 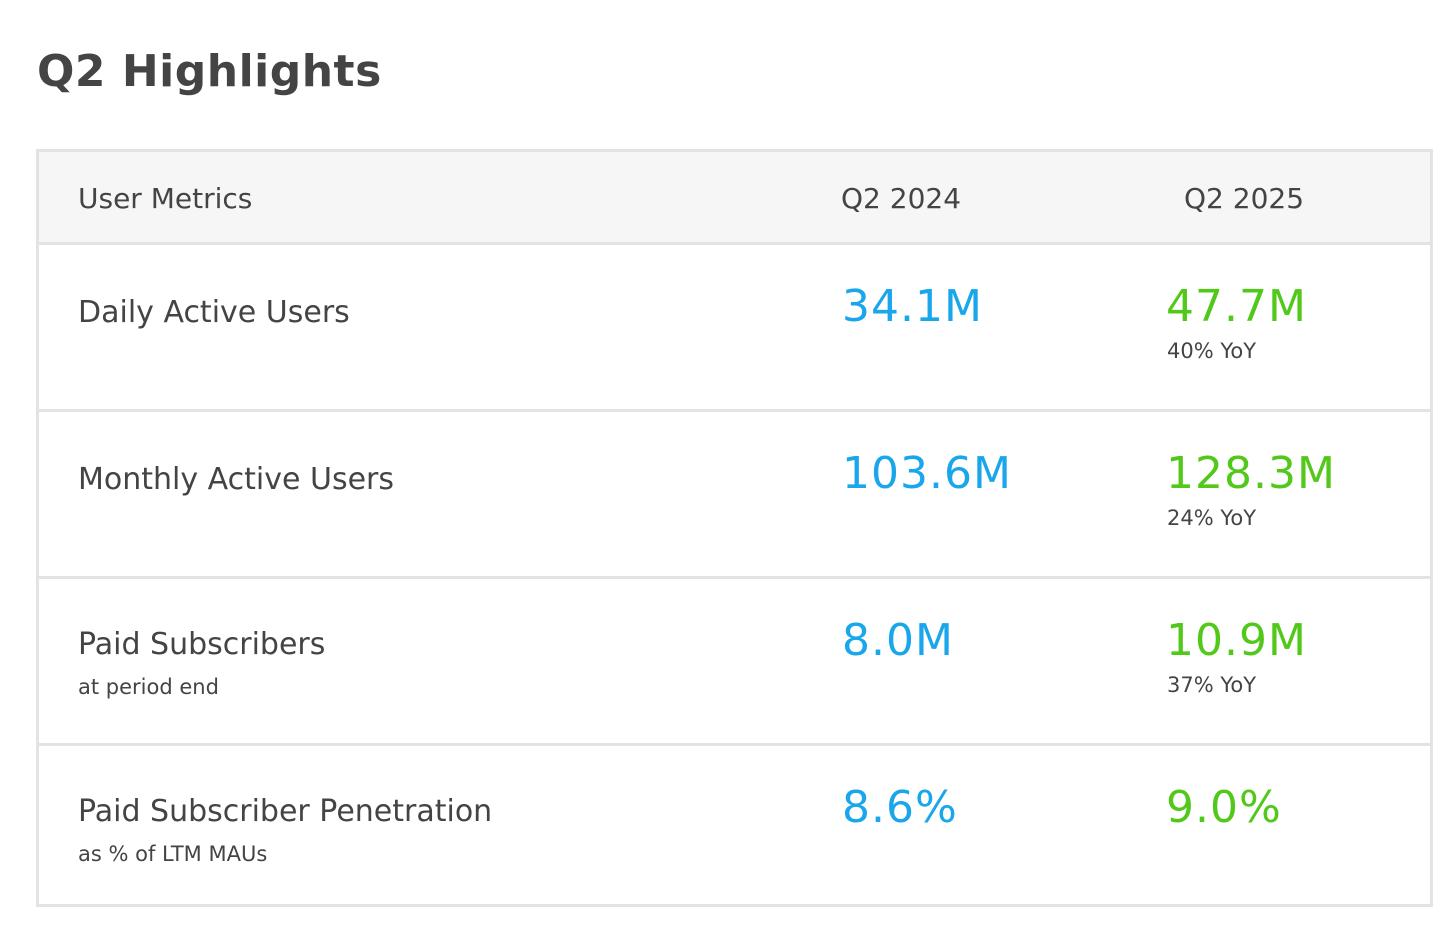 I want to click on header-q2-2025: Q2 2025, so click(x=1244, y=198).